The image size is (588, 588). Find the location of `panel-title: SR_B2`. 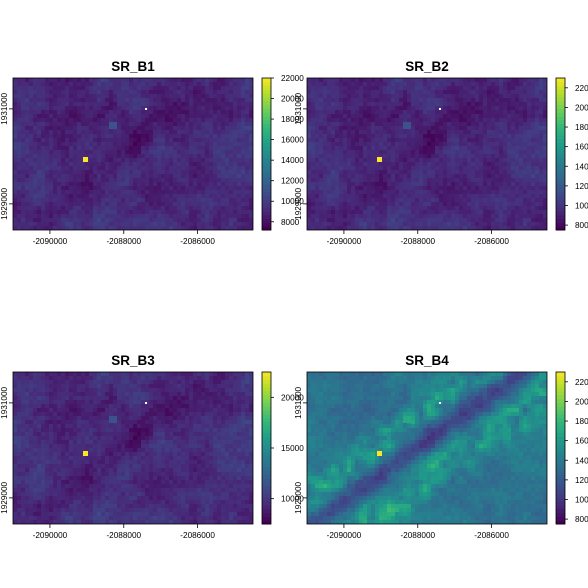

panel-title: SR_B2 is located at coordinates (427, 66).